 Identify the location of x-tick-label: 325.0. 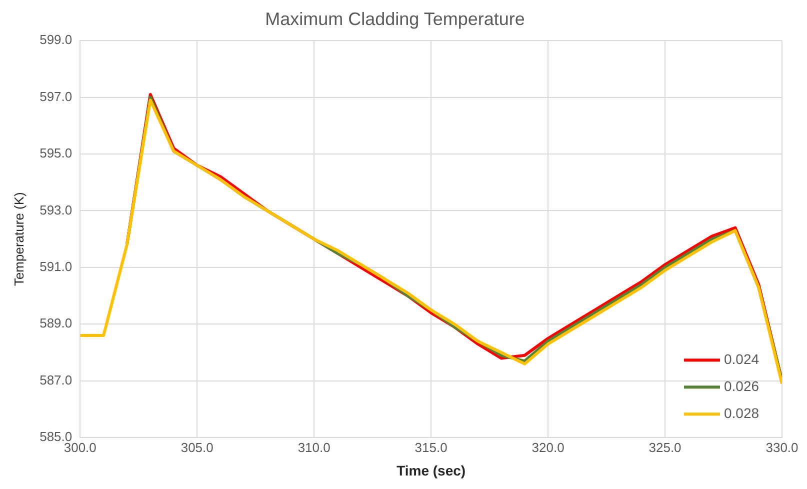
(665, 447).